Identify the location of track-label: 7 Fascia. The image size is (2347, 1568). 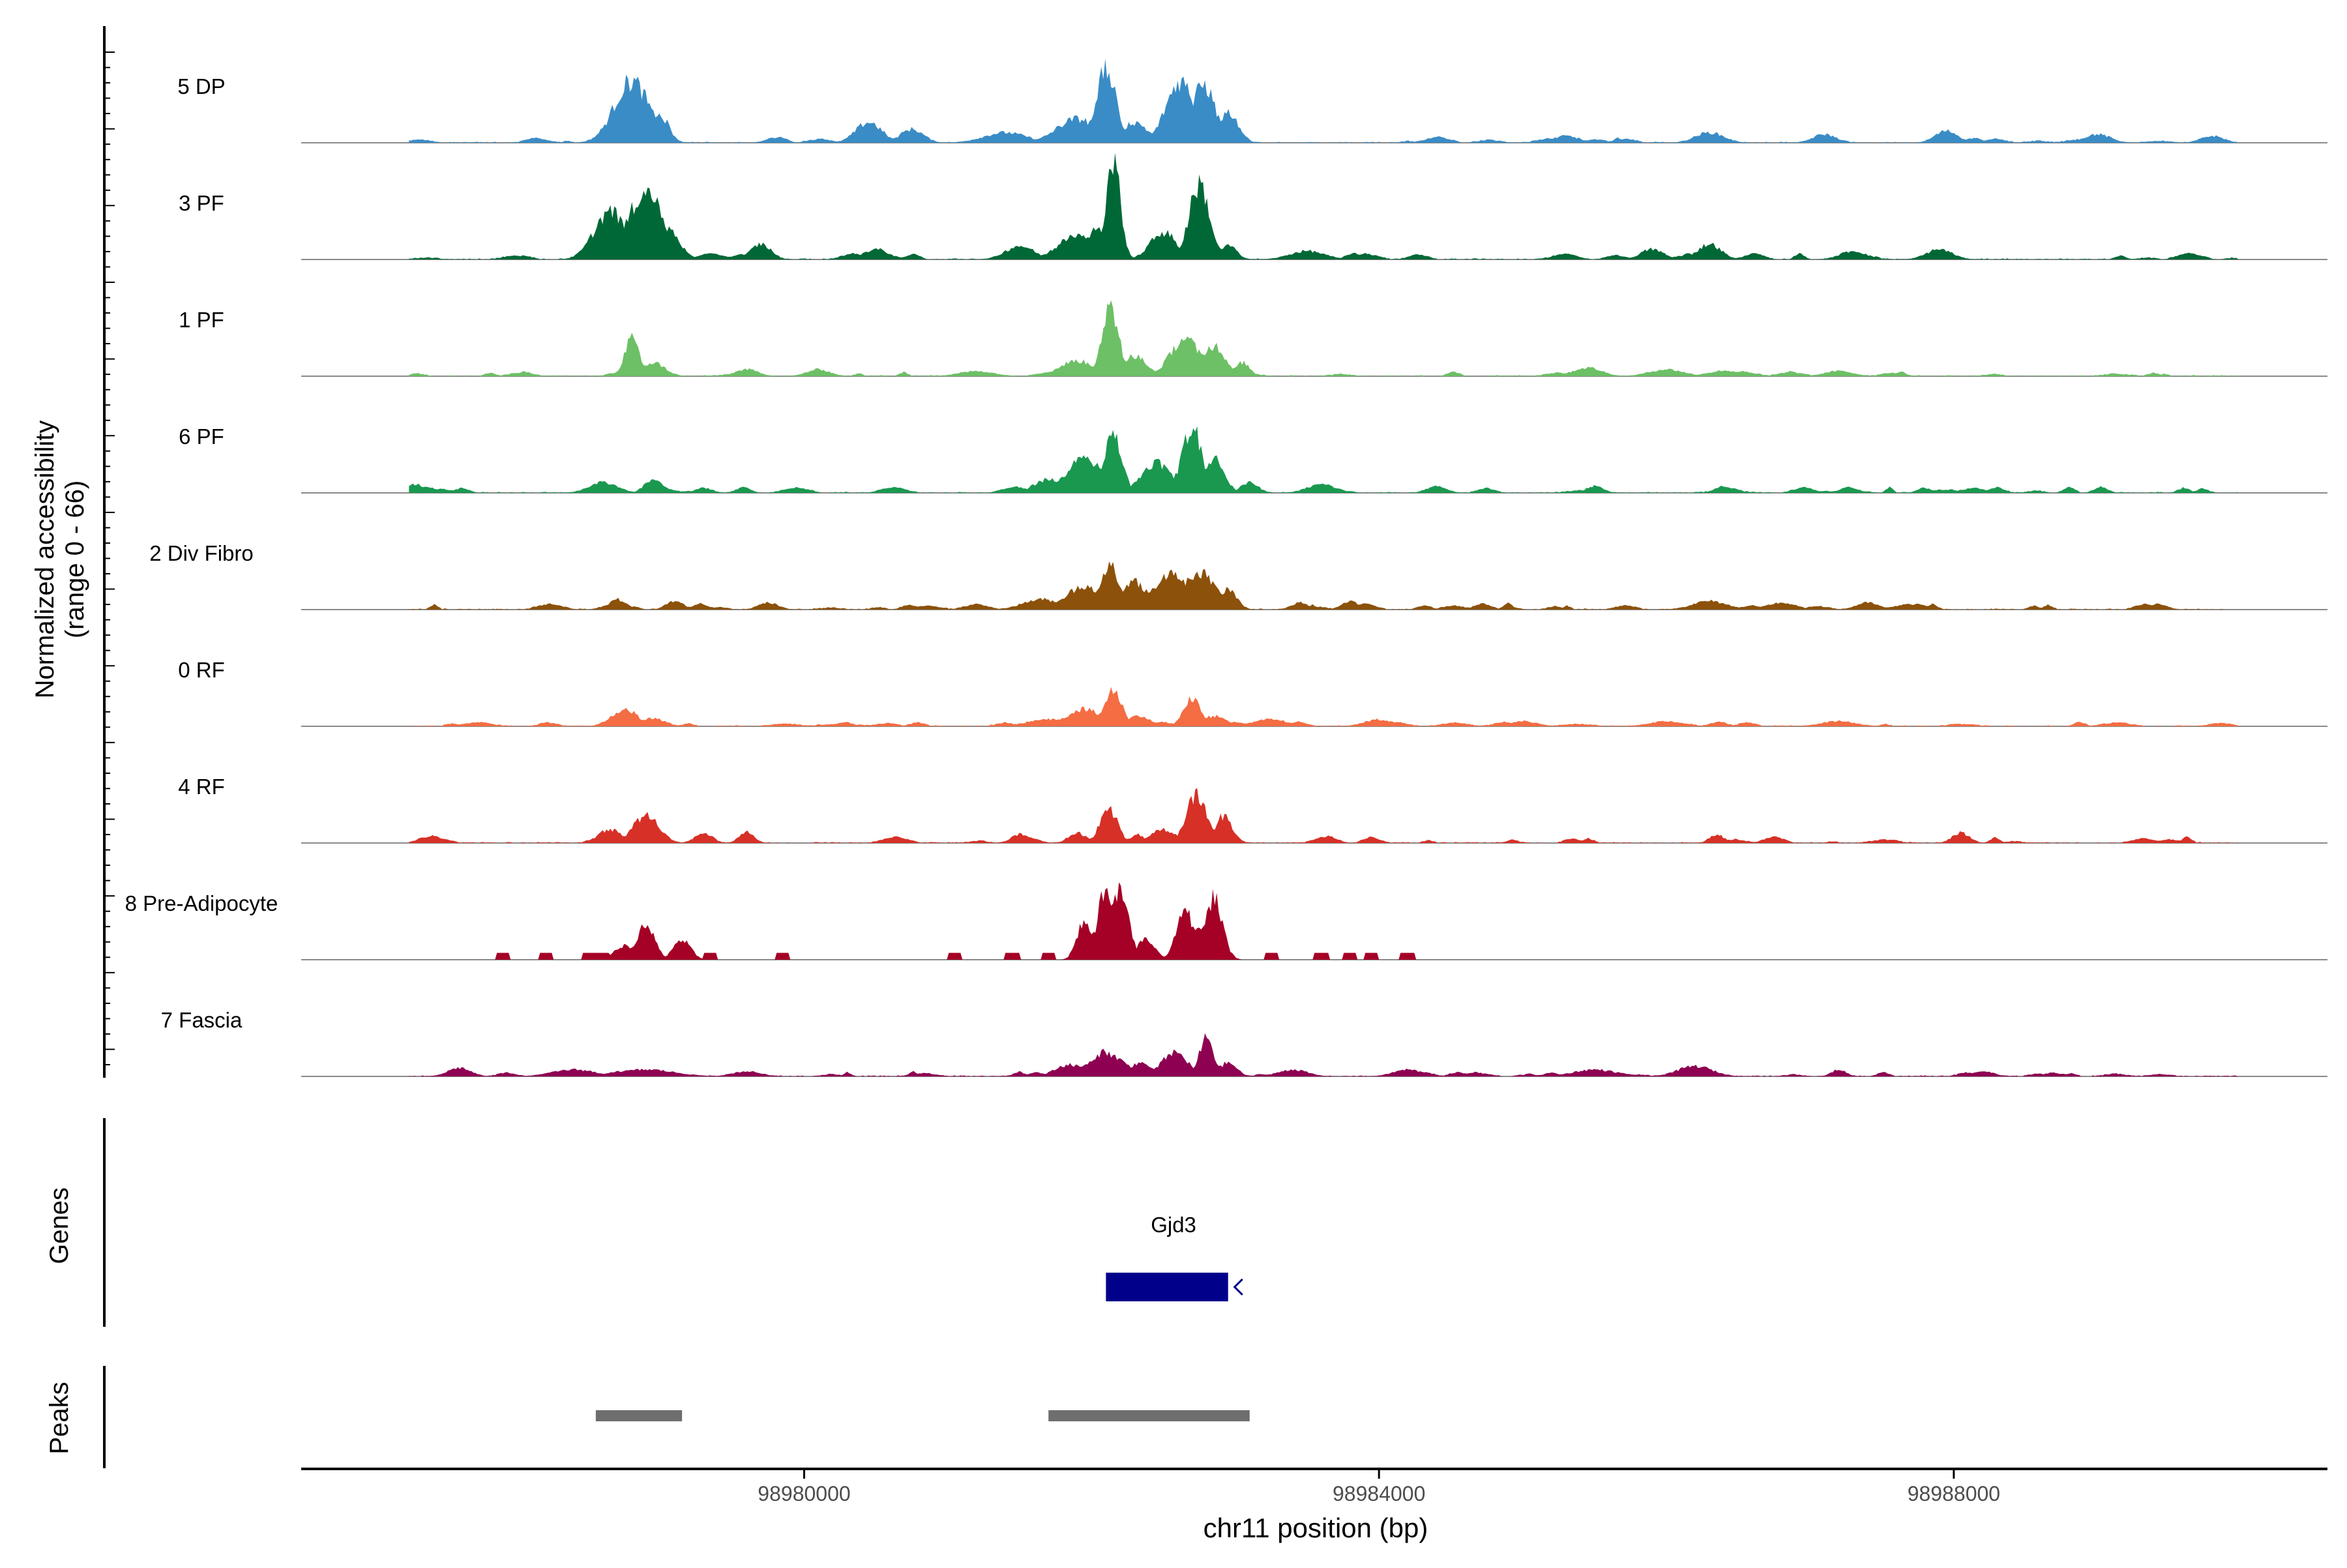
(202, 1020).